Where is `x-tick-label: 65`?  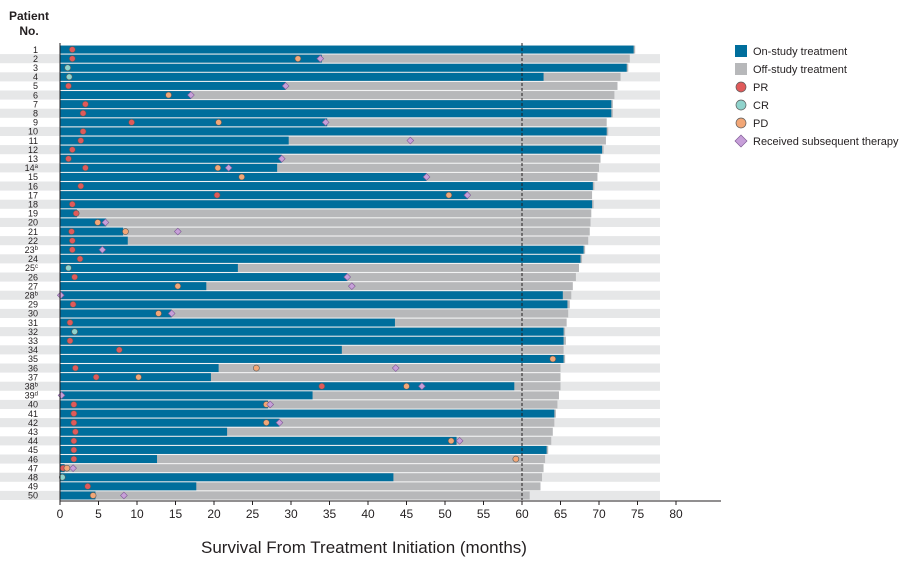 x-tick-label: 65 is located at coordinates (561, 514).